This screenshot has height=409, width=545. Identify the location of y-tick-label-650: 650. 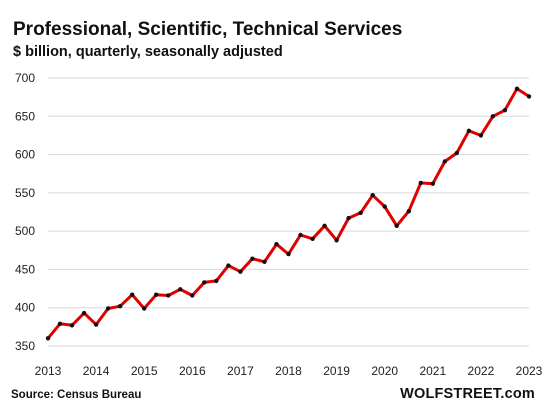
(25, 116).